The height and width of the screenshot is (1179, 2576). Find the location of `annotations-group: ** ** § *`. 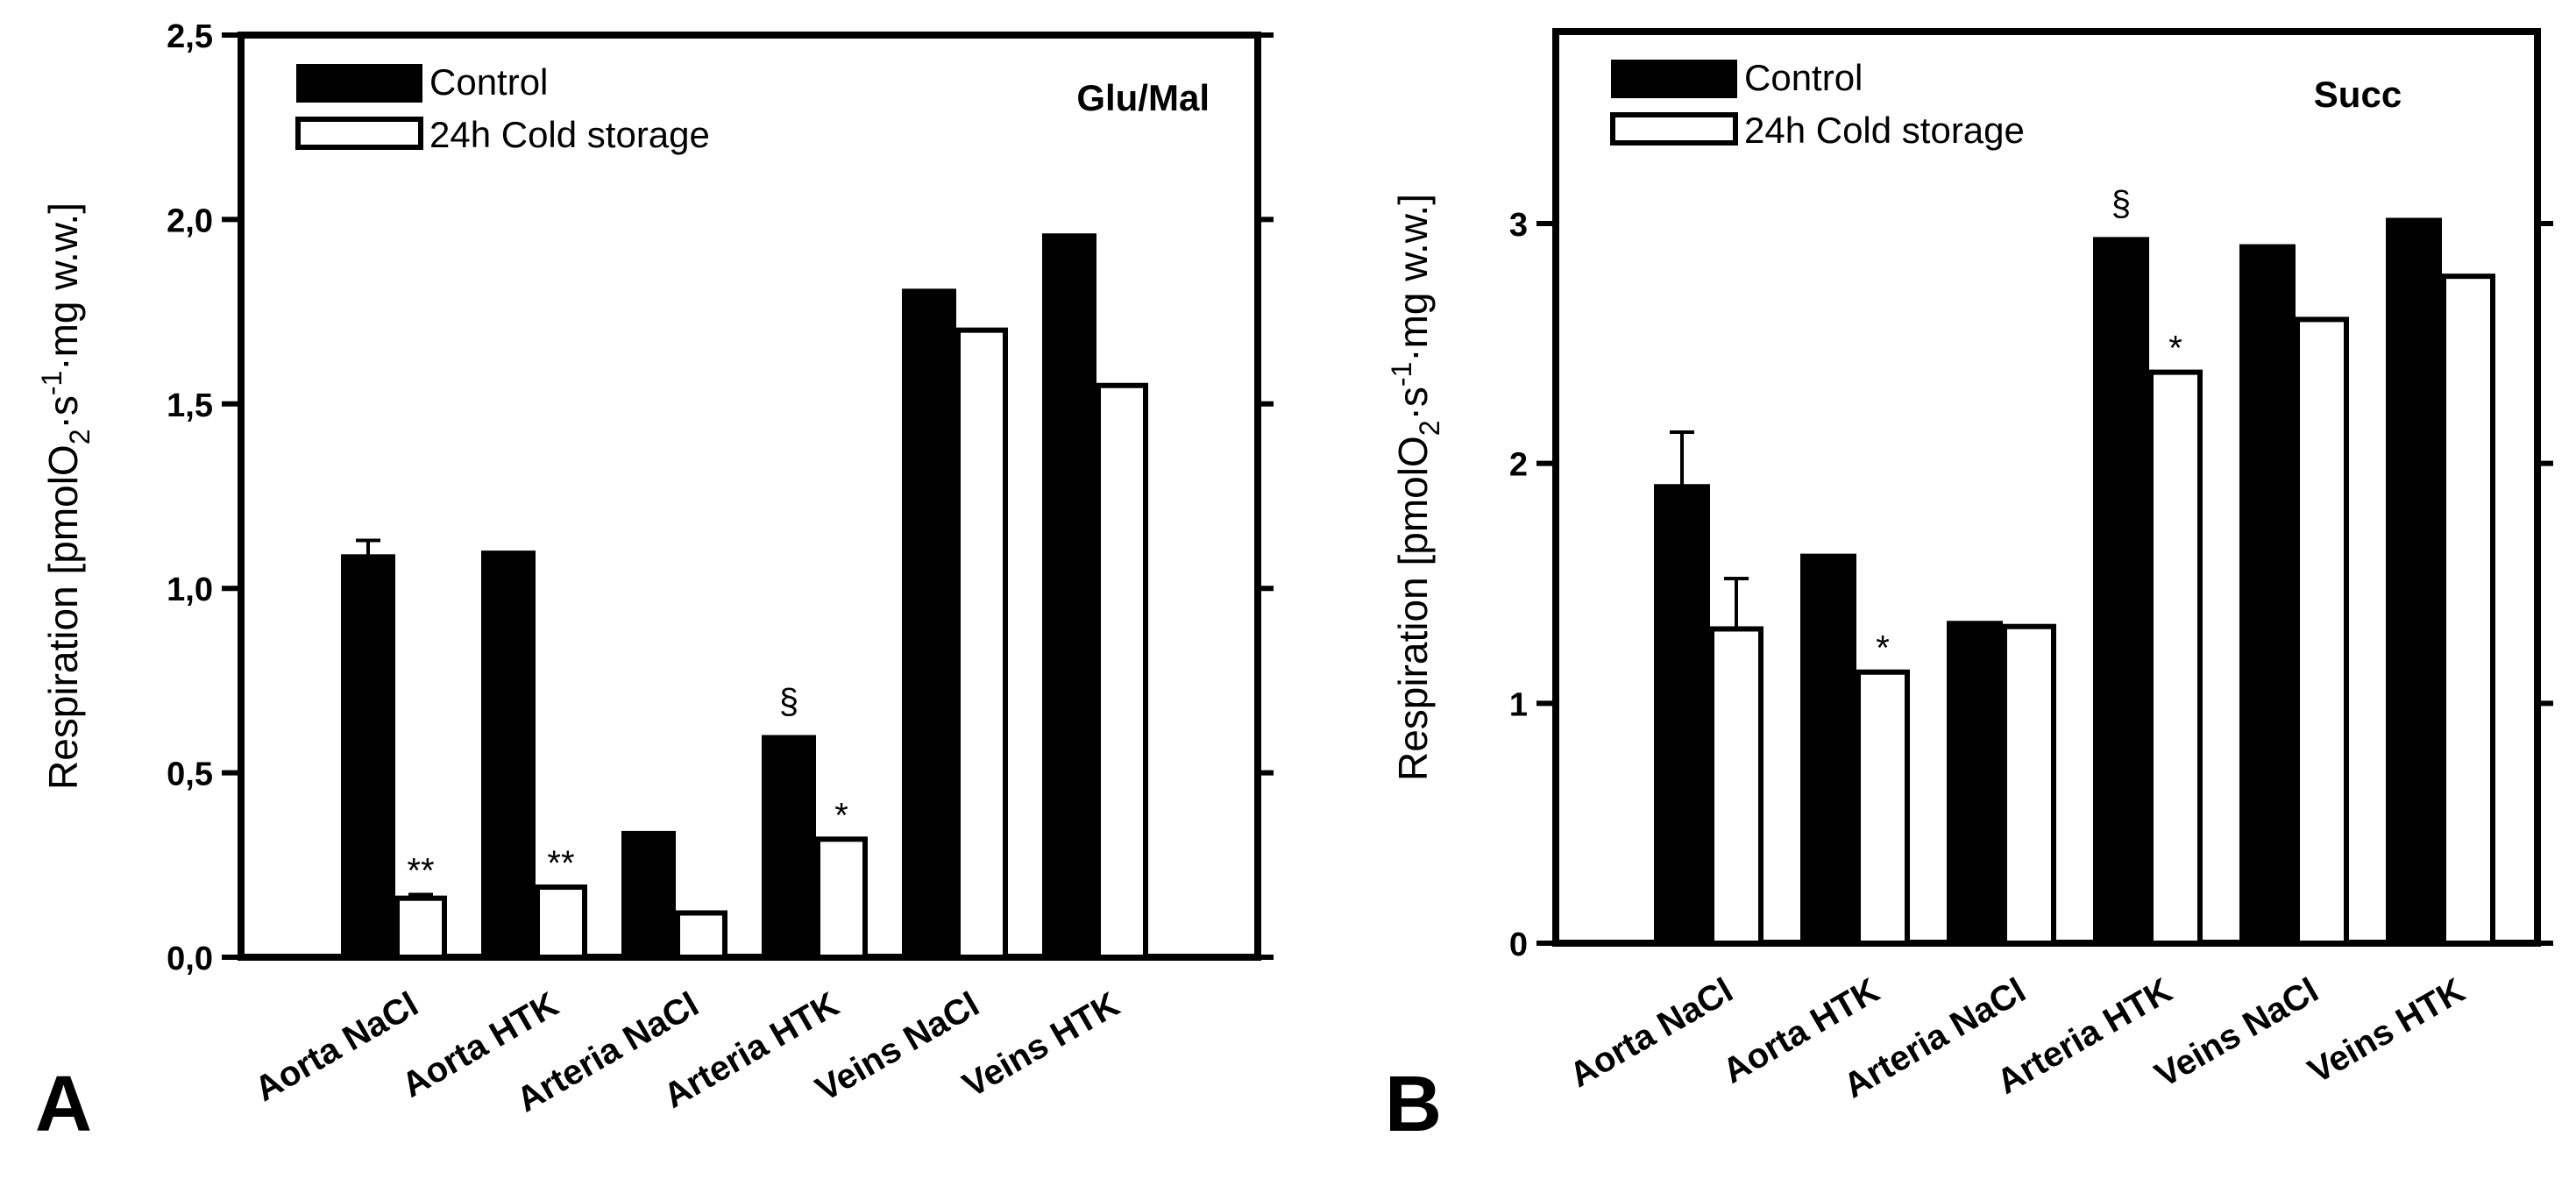

annotations-group: ** ** § * is located at coordinates (628, 787).